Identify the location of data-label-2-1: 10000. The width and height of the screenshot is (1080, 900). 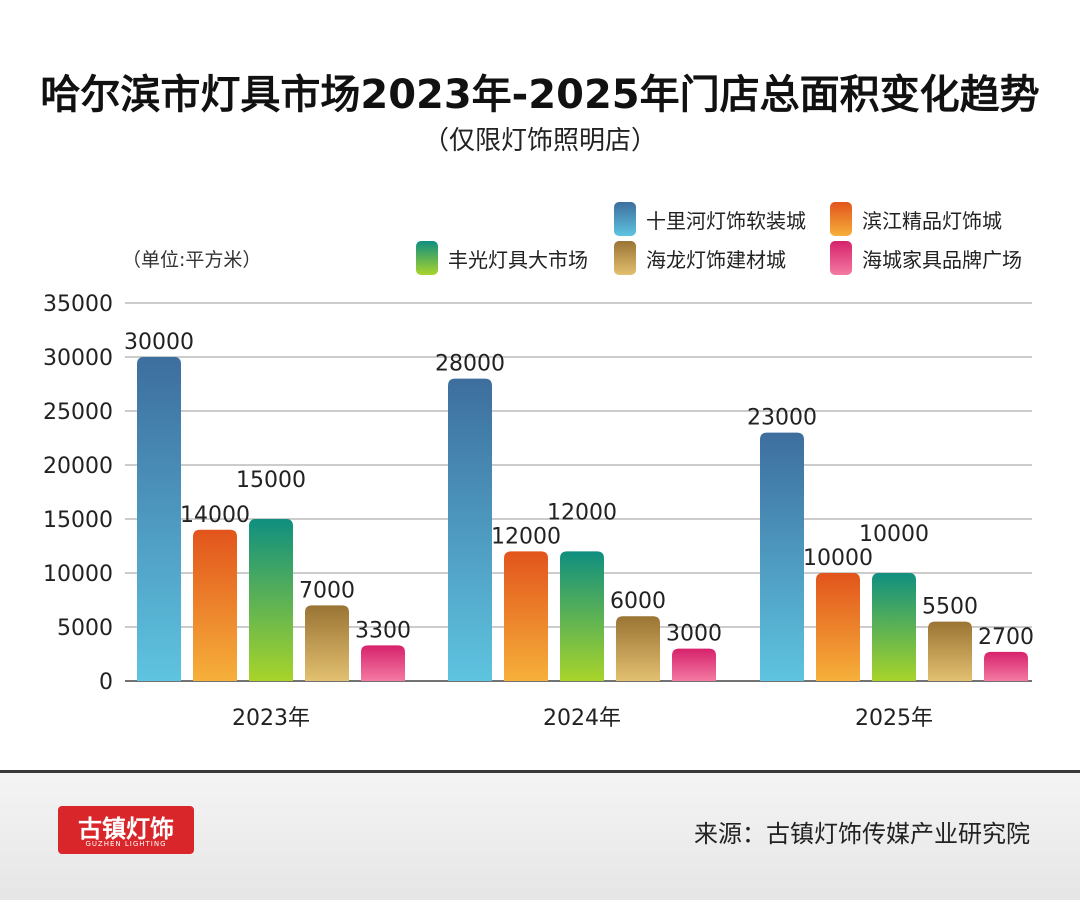
(838, 558).